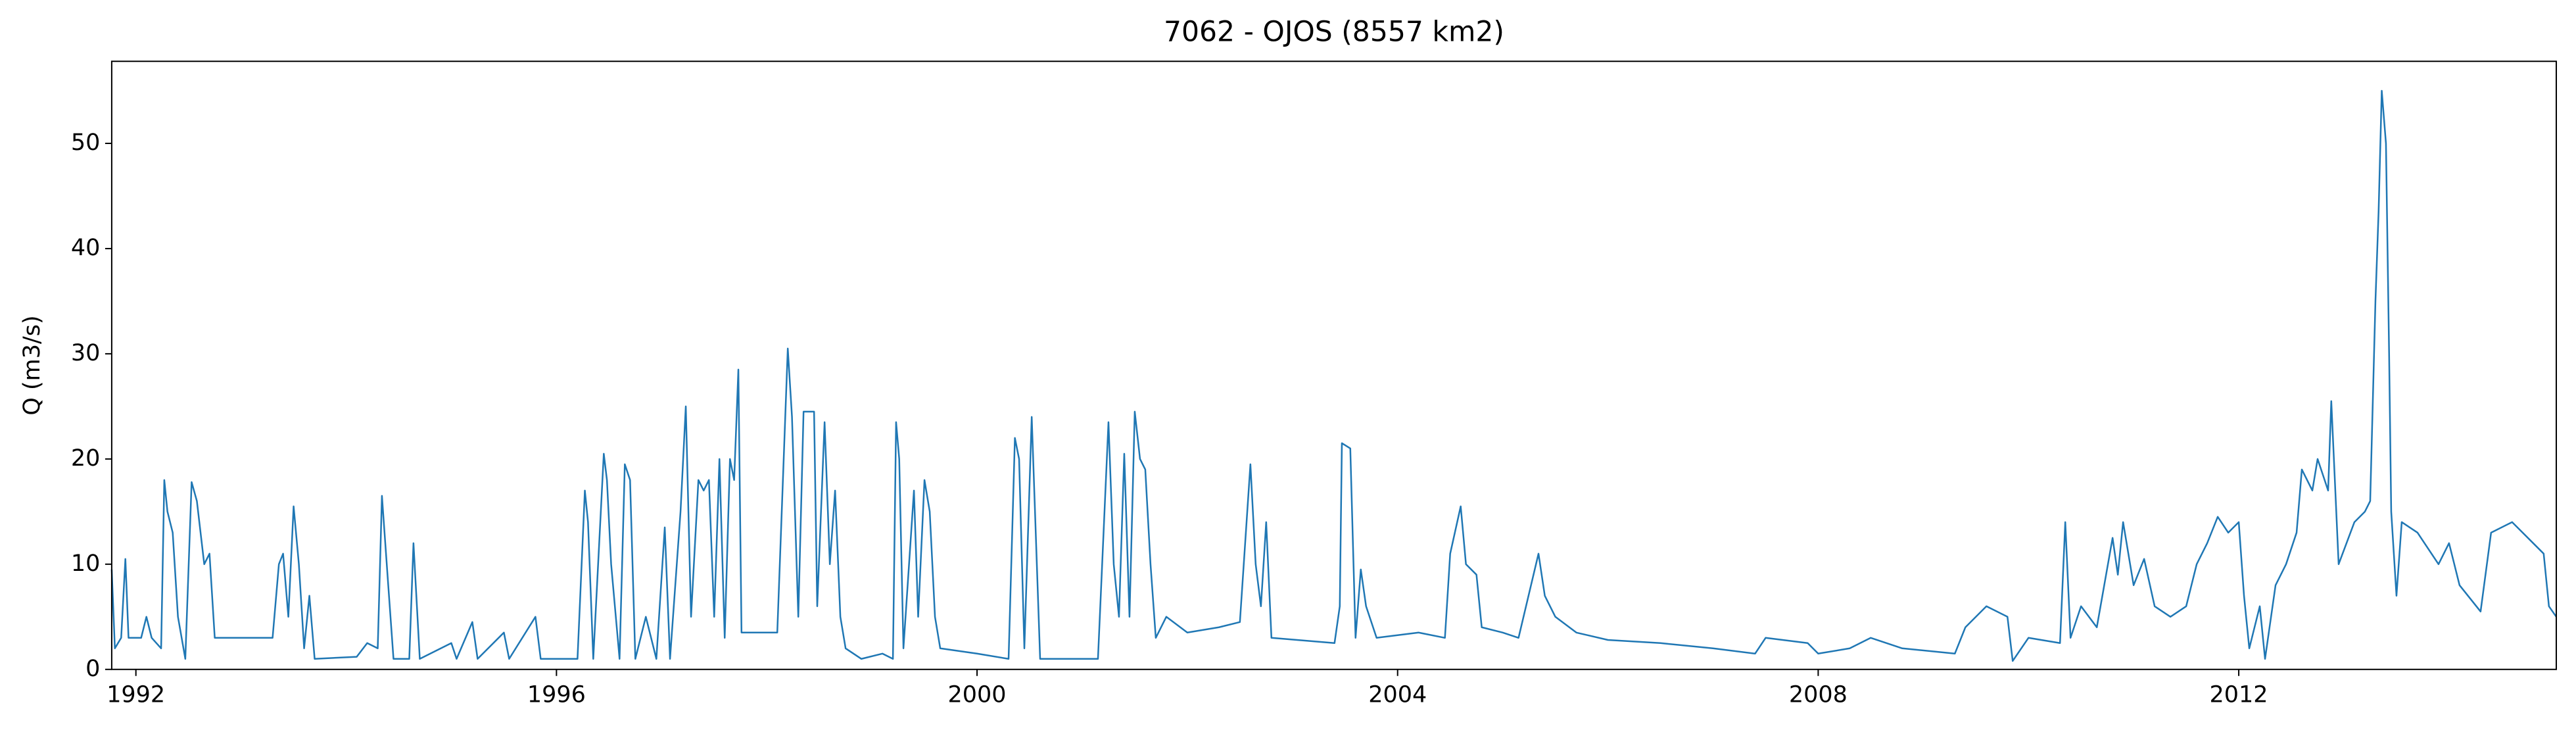 The width and height of the screenshot is (2576, 734). What do you see at coordinates (86, 143) in the screenshot?
I see `y-tick-label: 50` at bounding box center [86, 143].